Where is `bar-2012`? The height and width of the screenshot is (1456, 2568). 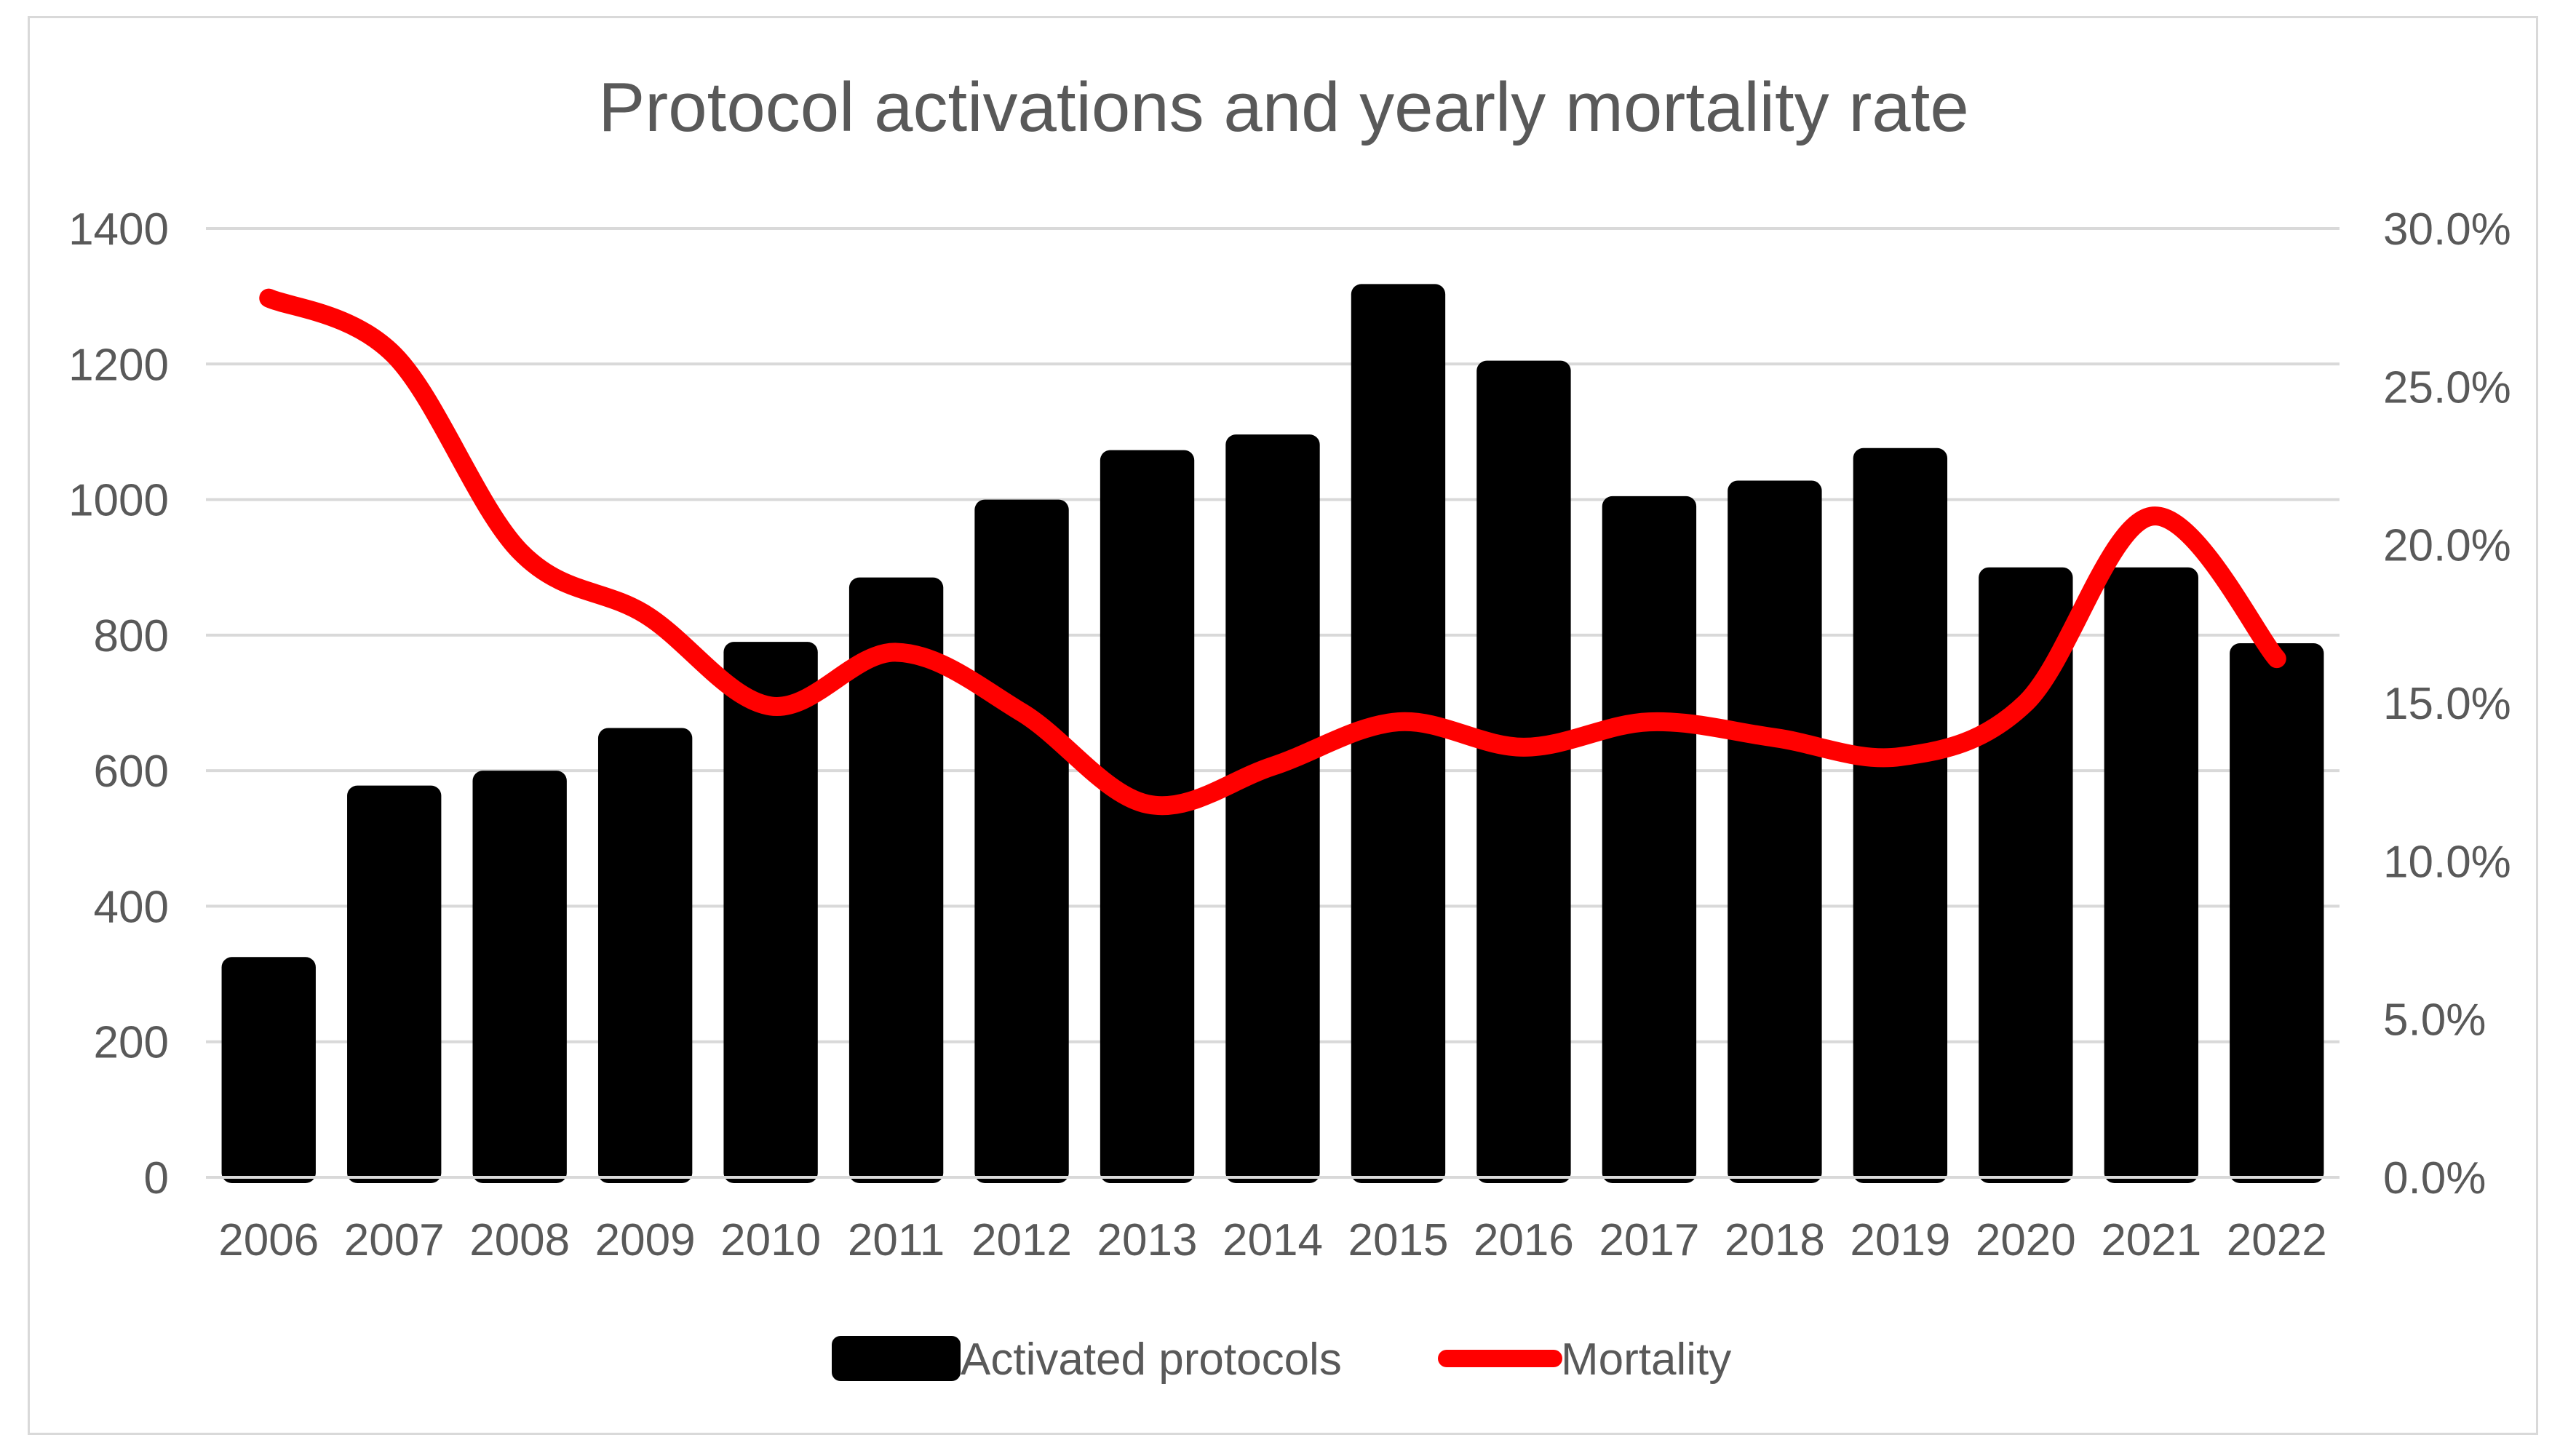
bar-2012 is located at coordinates (1021, 841).